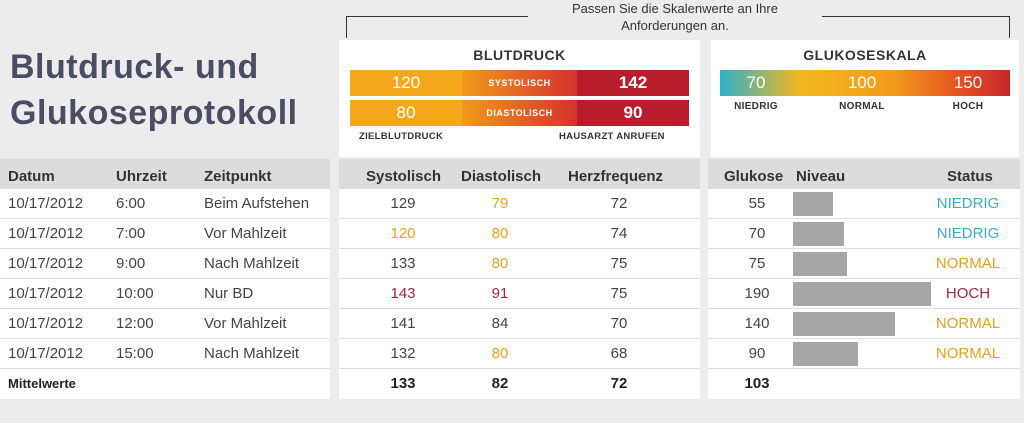 The width and height of the screenshot is (1024, 423). Describe the element at coordinates (135, 323) in the screenshot. I see `cell-uhrzeit: 12:00` at that location.